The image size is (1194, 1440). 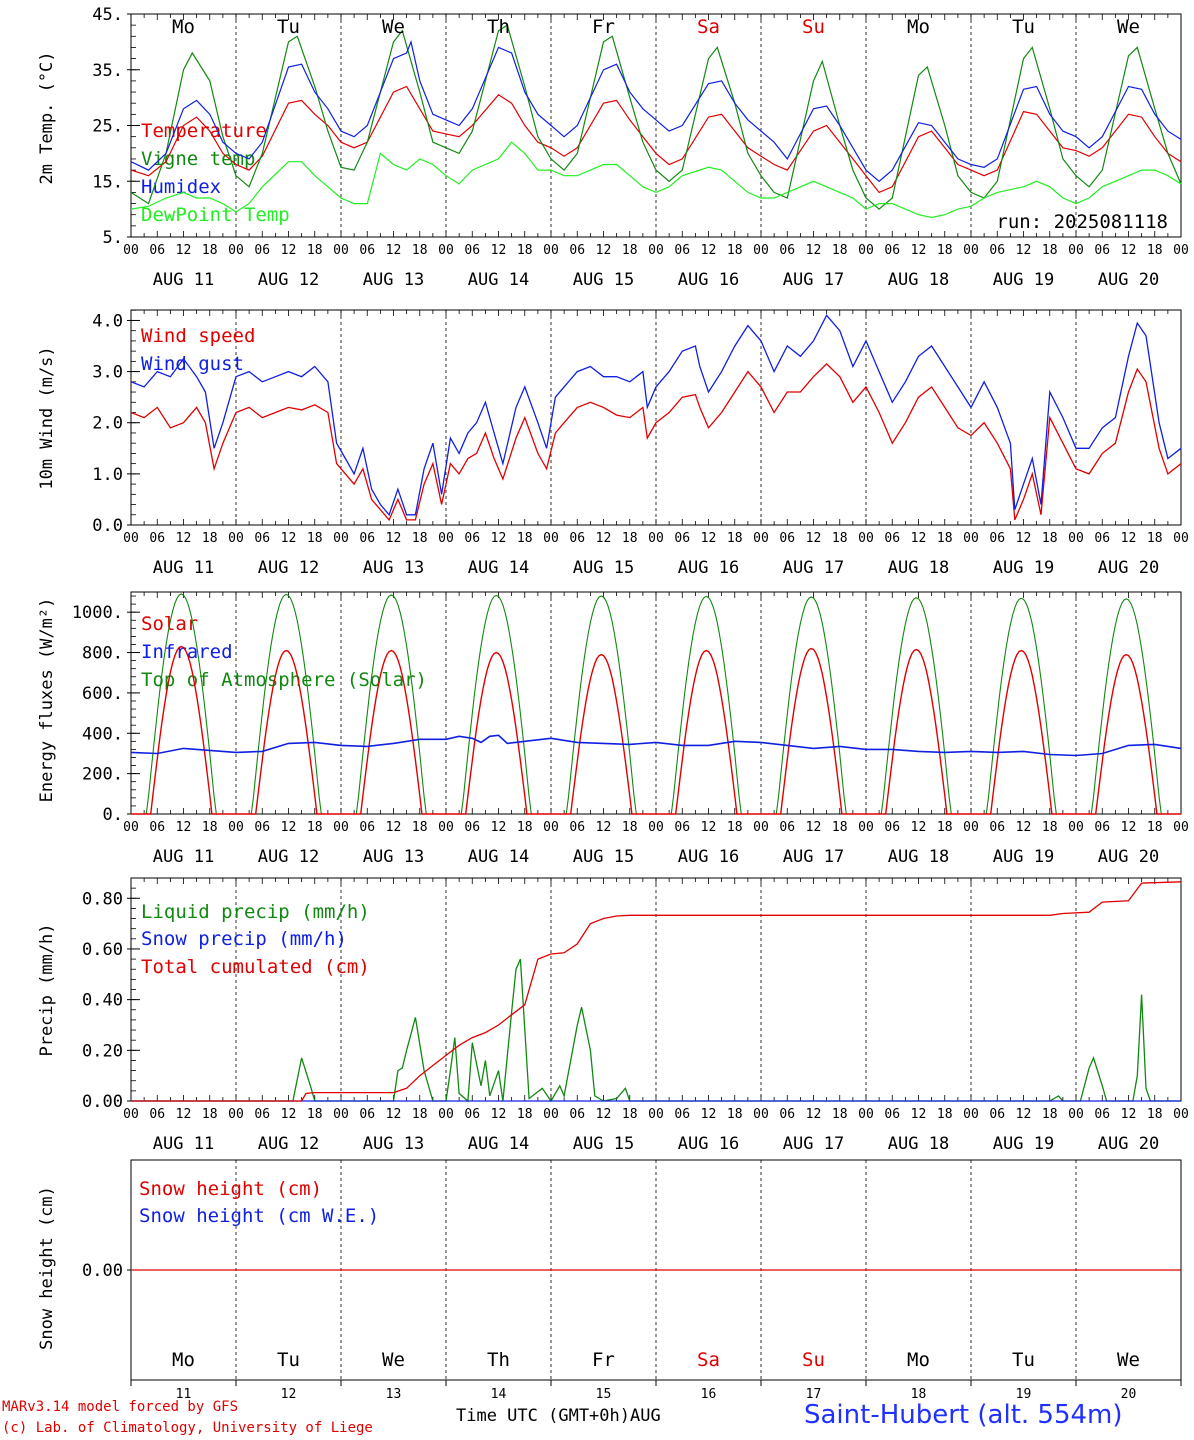 What do you see at coordinates (289, 1394) in the screenshot?
I see `bottom-day-number: 12` at bounding box center [289, 1394].